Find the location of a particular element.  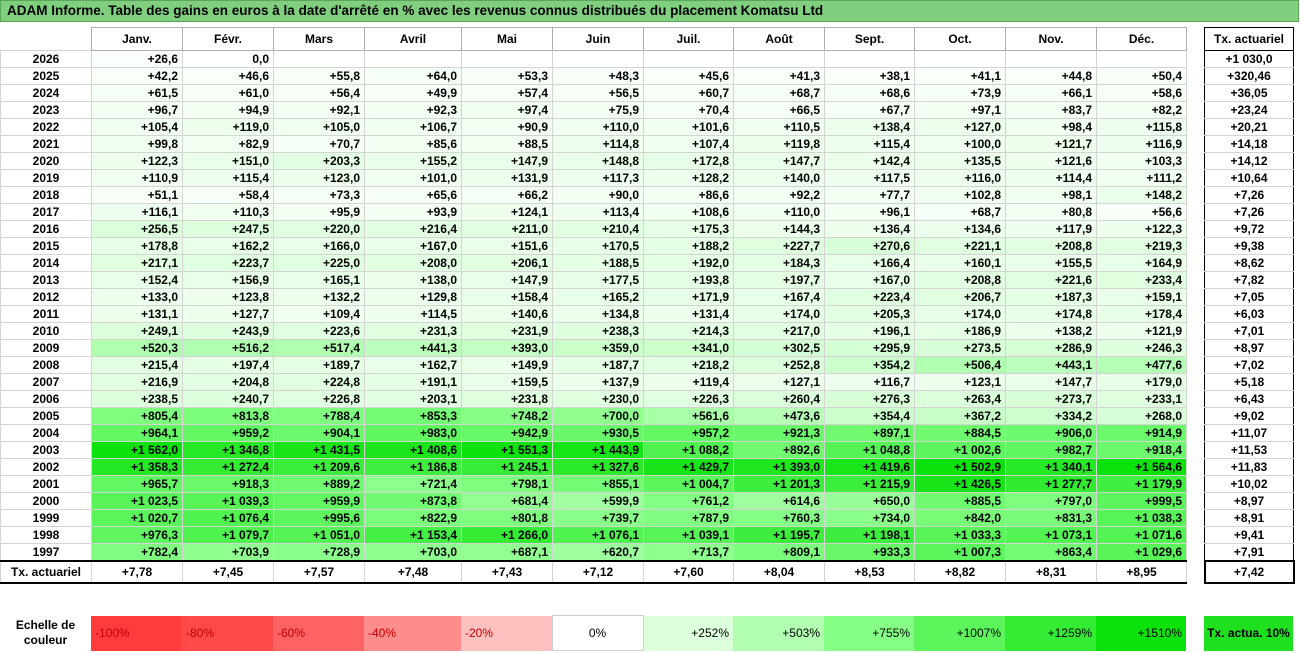

gain-cell: +354,2 is located at coordinates (869, 365).